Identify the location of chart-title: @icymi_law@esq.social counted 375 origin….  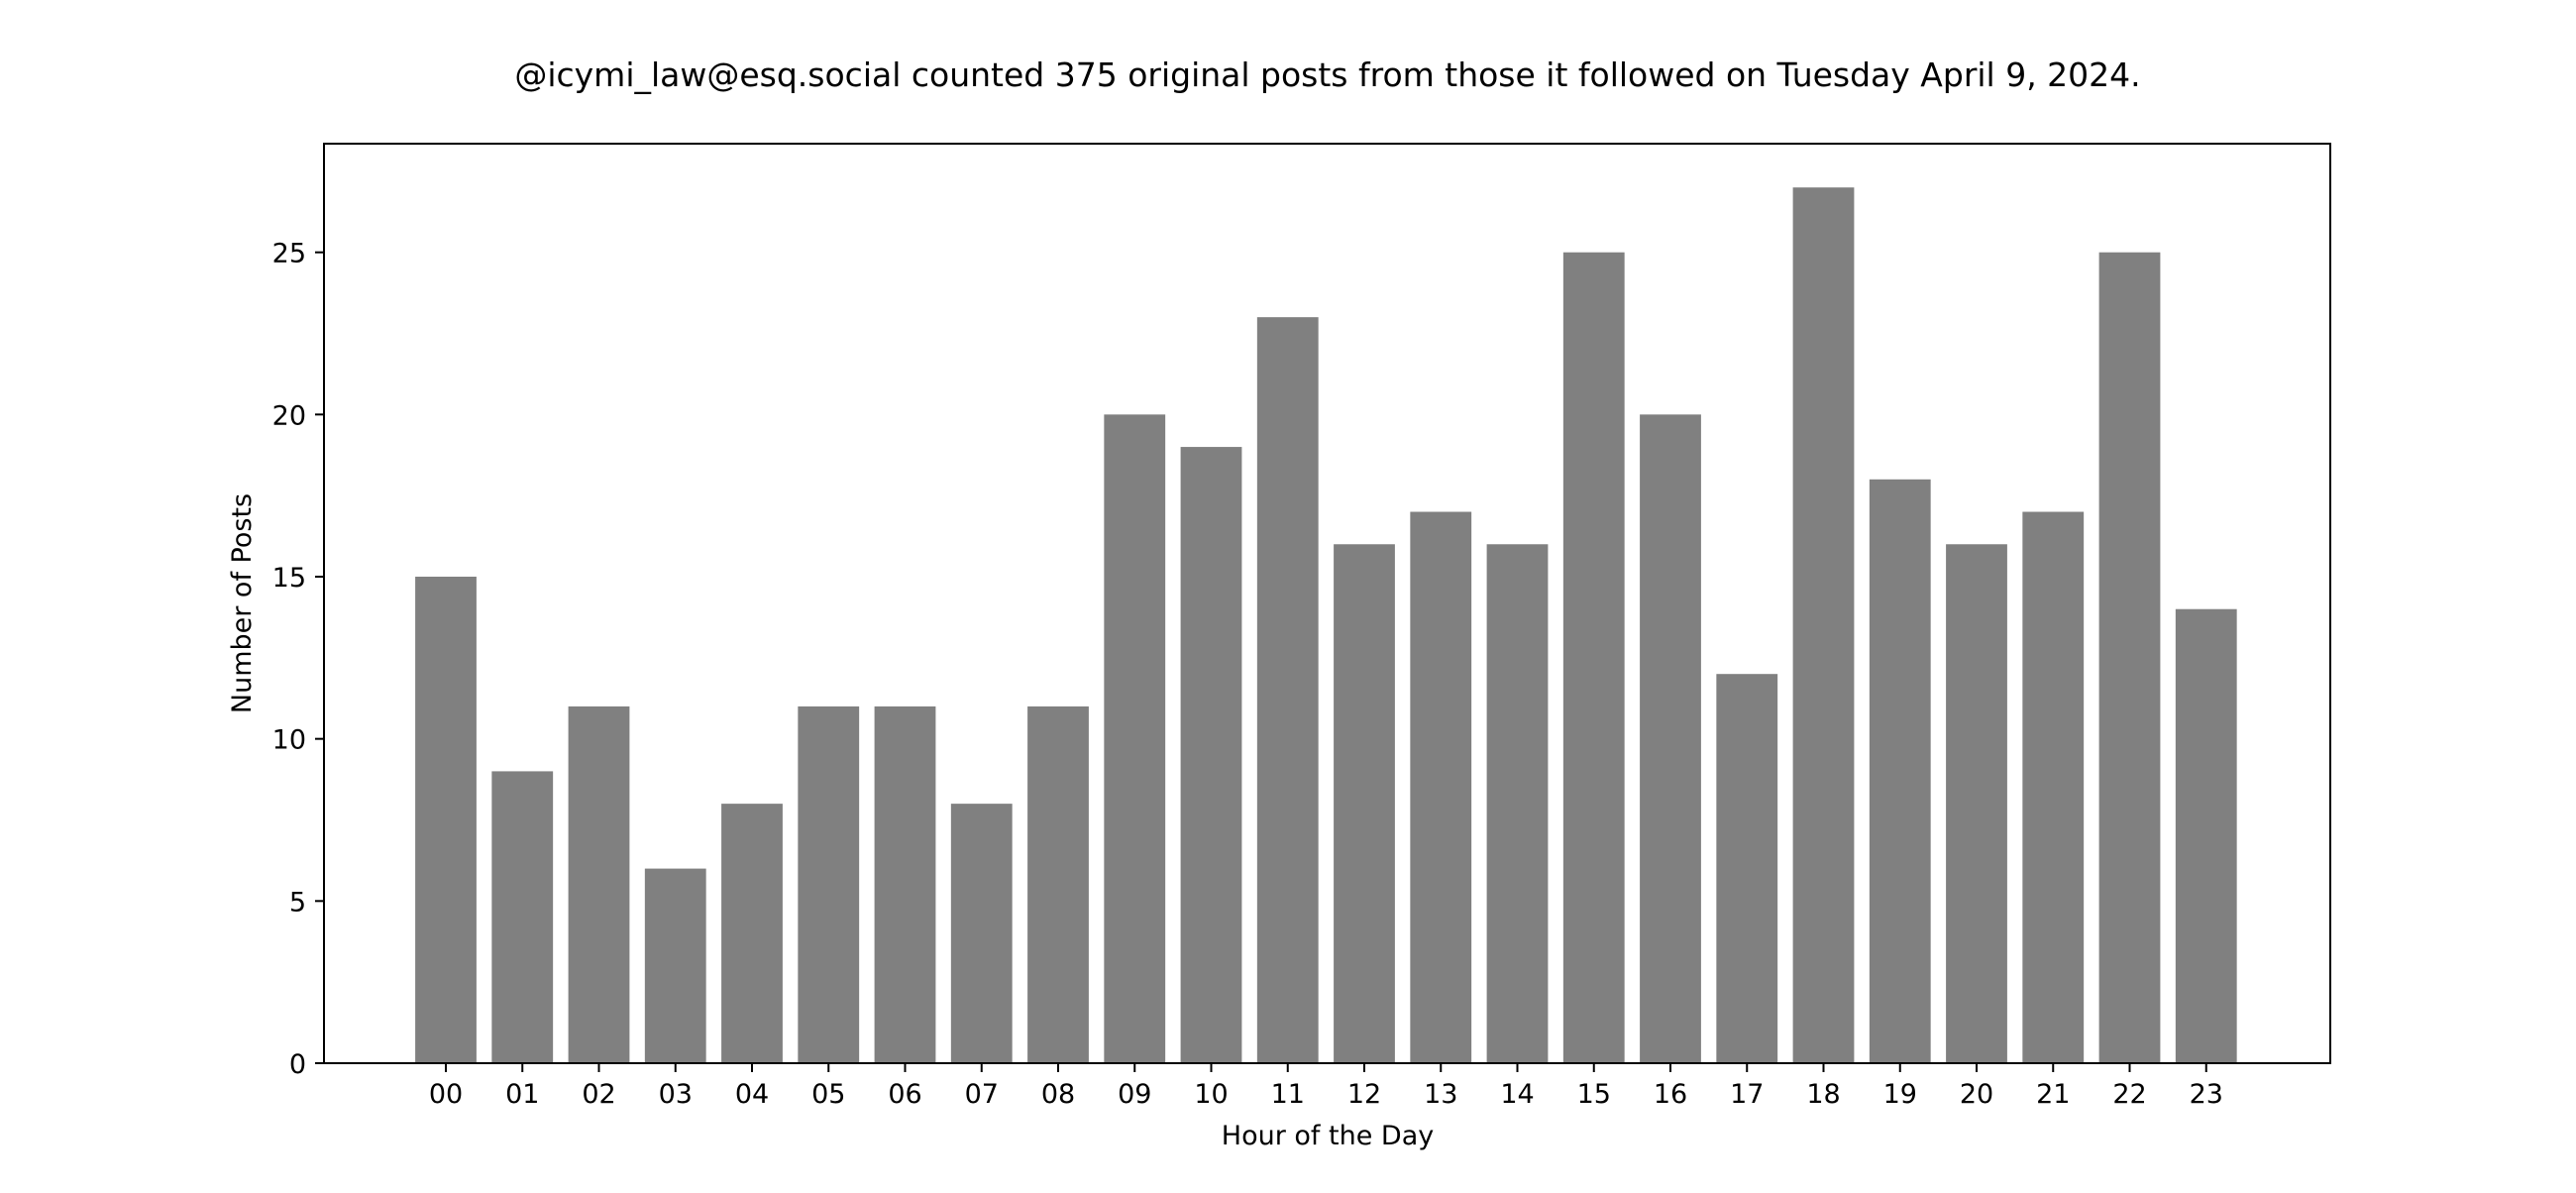
(1327, 74).